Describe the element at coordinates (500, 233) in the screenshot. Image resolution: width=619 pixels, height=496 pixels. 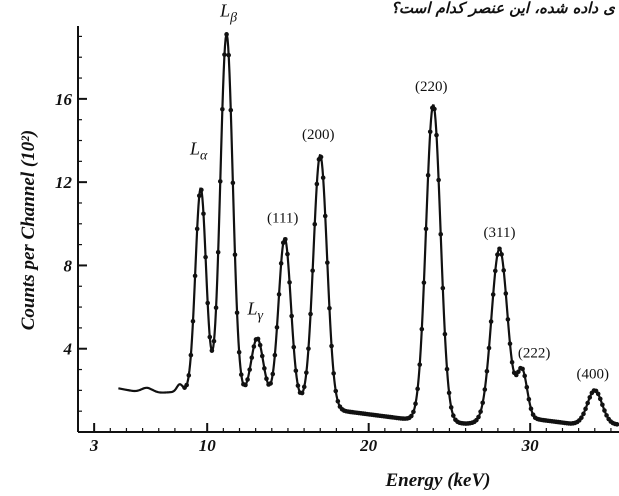
I see `peak-label: (311)` at that location.